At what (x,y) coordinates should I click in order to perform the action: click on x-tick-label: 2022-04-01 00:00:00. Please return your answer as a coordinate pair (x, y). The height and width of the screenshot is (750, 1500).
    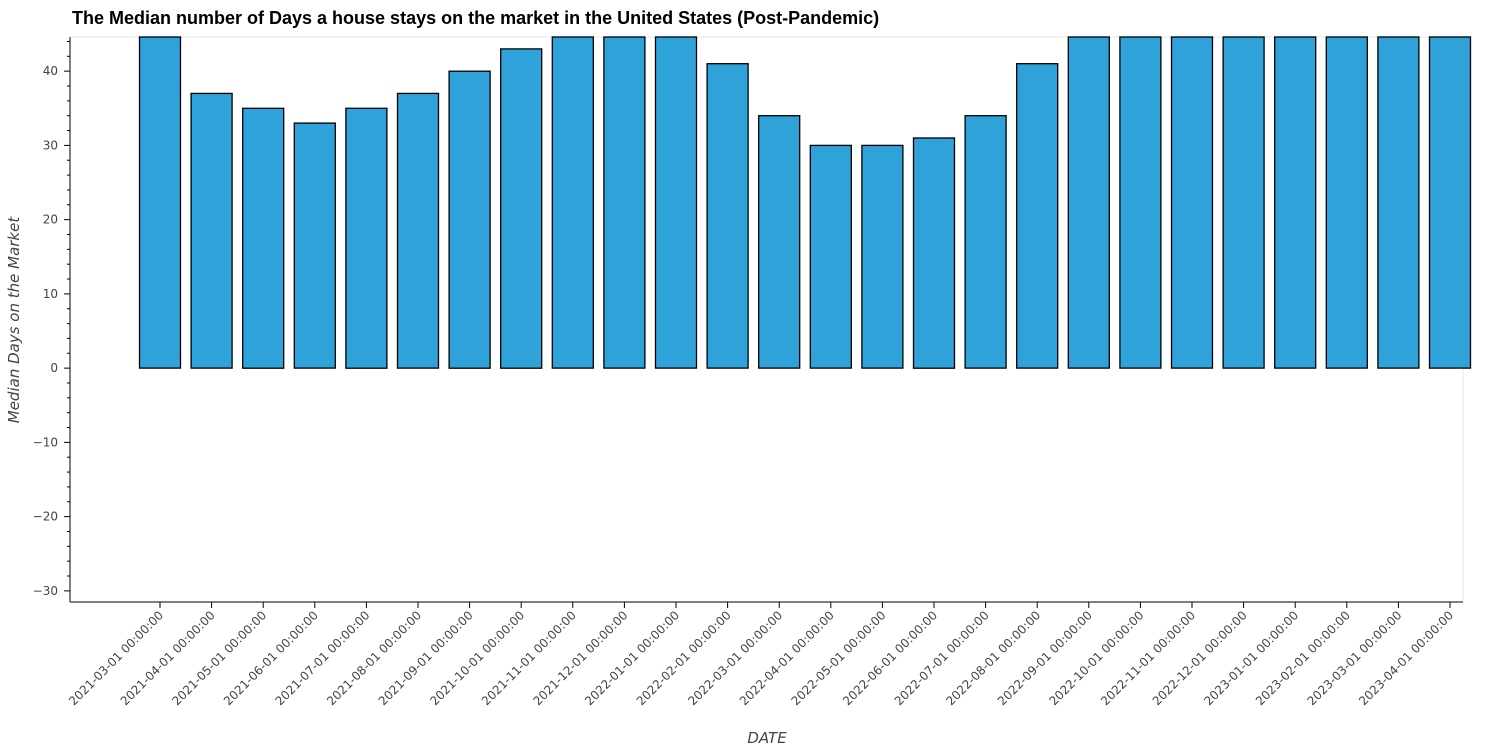
    Looking at the image, I should click on (787, 658).